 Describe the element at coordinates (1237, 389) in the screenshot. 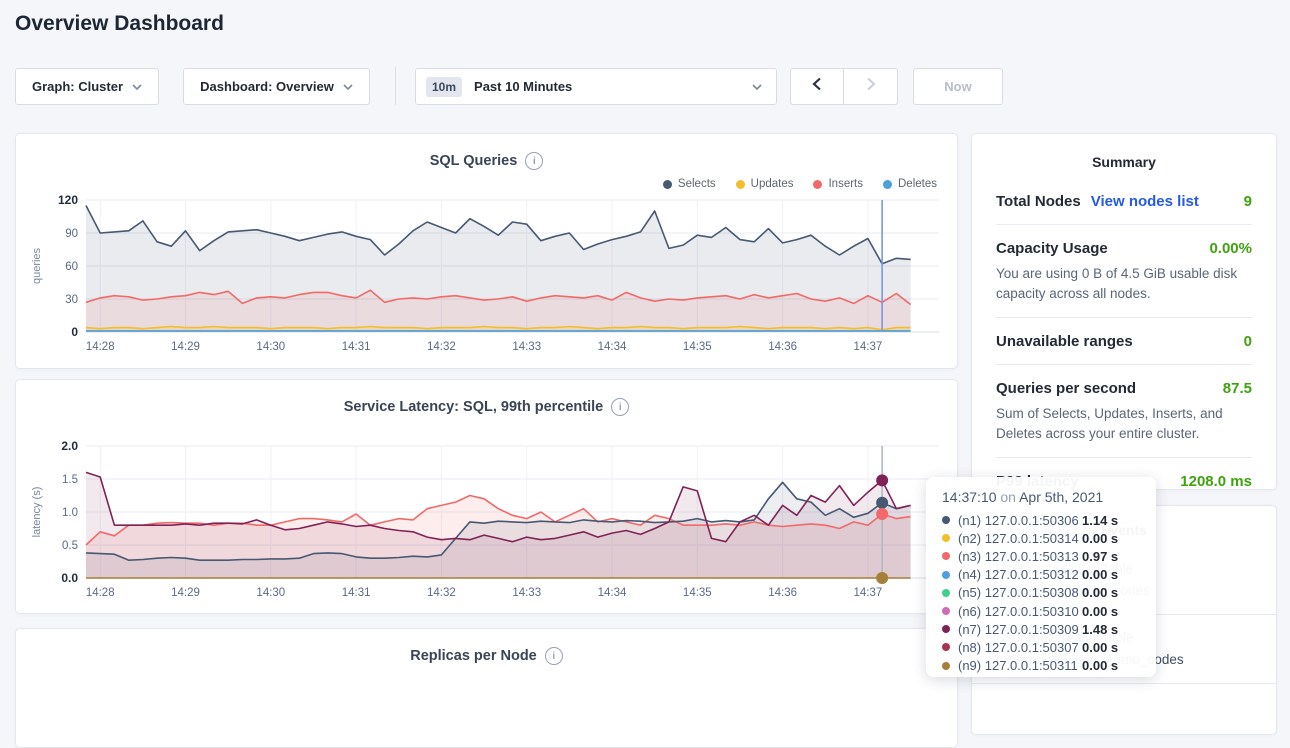

I see `summary-row-value: 87.5` at that location.